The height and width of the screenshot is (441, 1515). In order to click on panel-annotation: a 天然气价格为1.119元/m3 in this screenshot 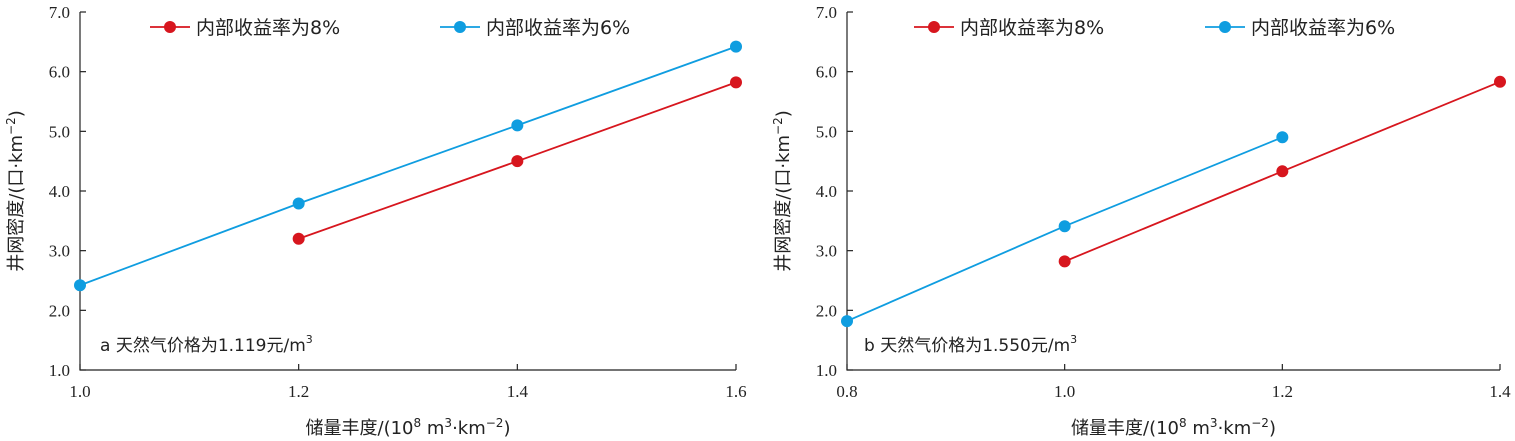, I will do `click(206, 344)`.